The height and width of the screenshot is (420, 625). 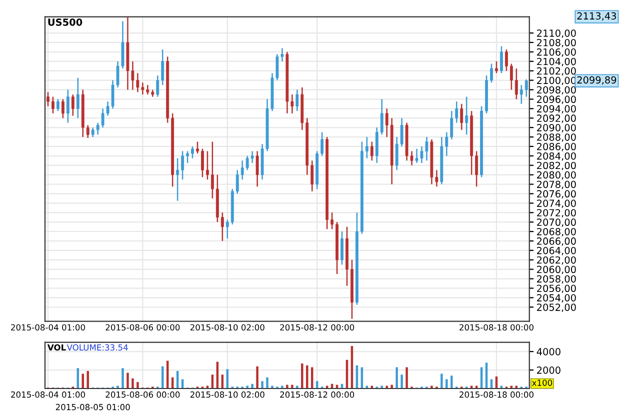 What do you see at coordinates (556, 109) in the screenshot?
I see `y-tick-label: 2094,00` at bounding box center [556, 109].